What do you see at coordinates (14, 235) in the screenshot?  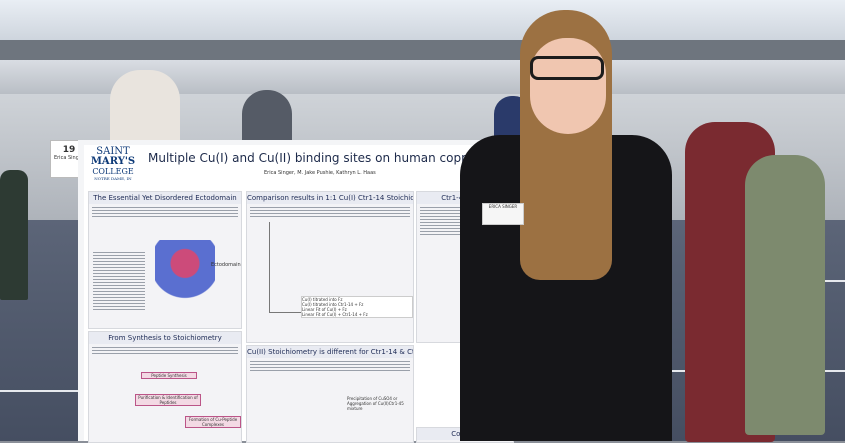 I see `background-person-far-left` at bounding box center [14, 235].